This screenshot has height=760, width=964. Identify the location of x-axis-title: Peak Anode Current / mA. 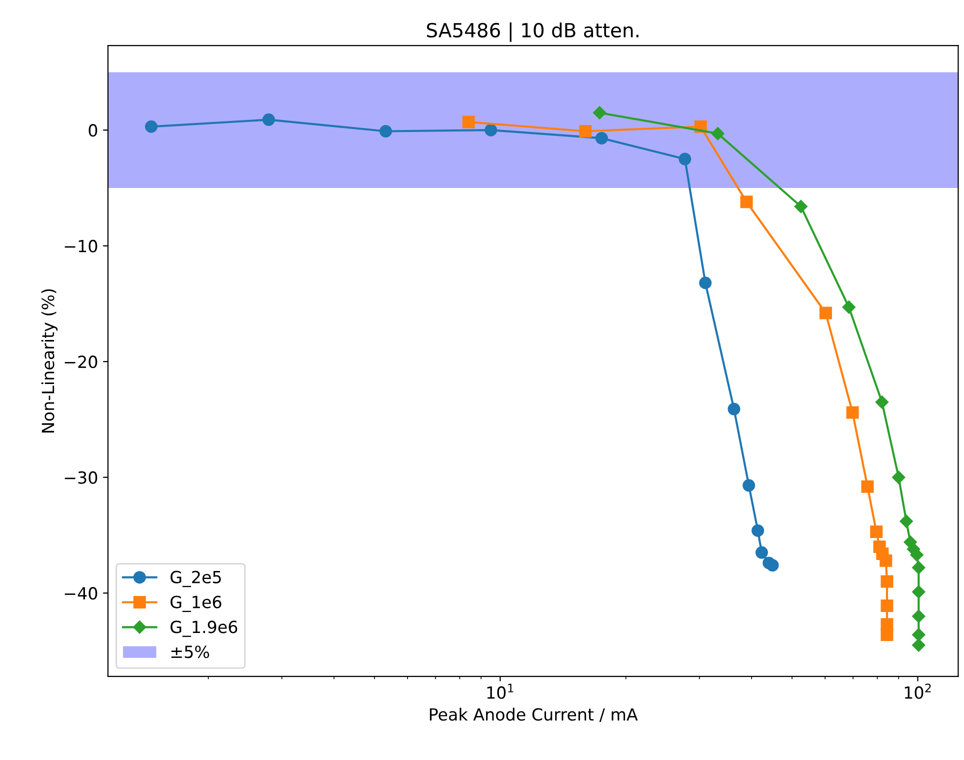
(534, 715).